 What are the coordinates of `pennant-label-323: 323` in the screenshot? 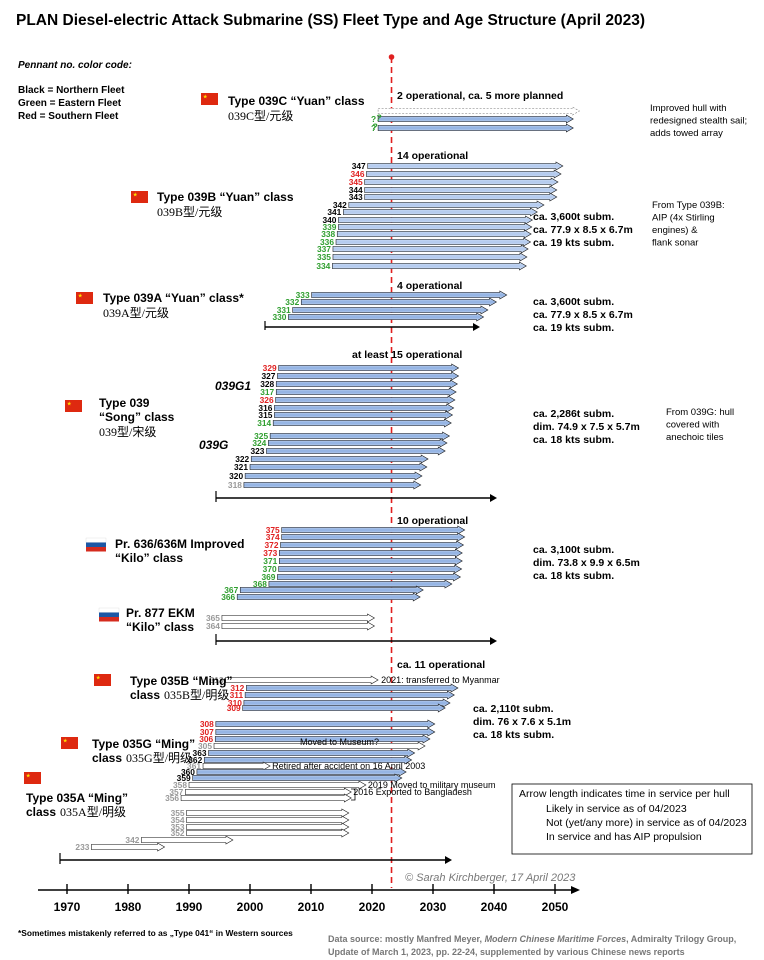 It's located at (257, 451).